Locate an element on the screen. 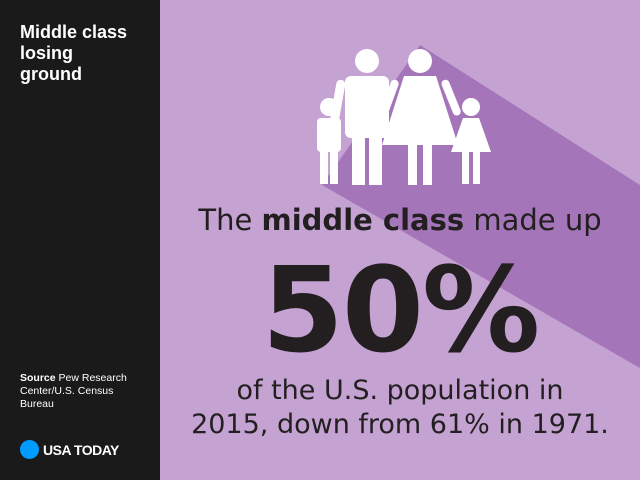  headline-text: made up is located at coordinates (537, 220).